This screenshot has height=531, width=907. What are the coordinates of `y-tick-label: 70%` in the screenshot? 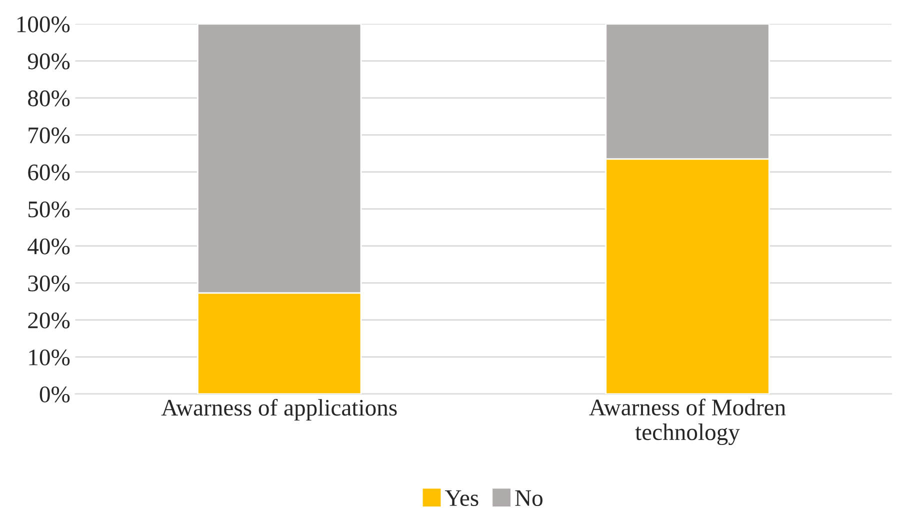 It's located at (49, 135).